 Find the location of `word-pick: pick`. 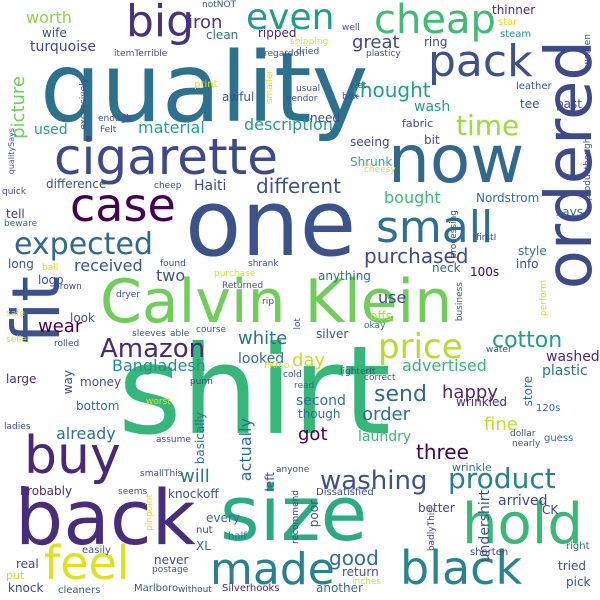

word-pick: pick is located at coordinates (578, 582).